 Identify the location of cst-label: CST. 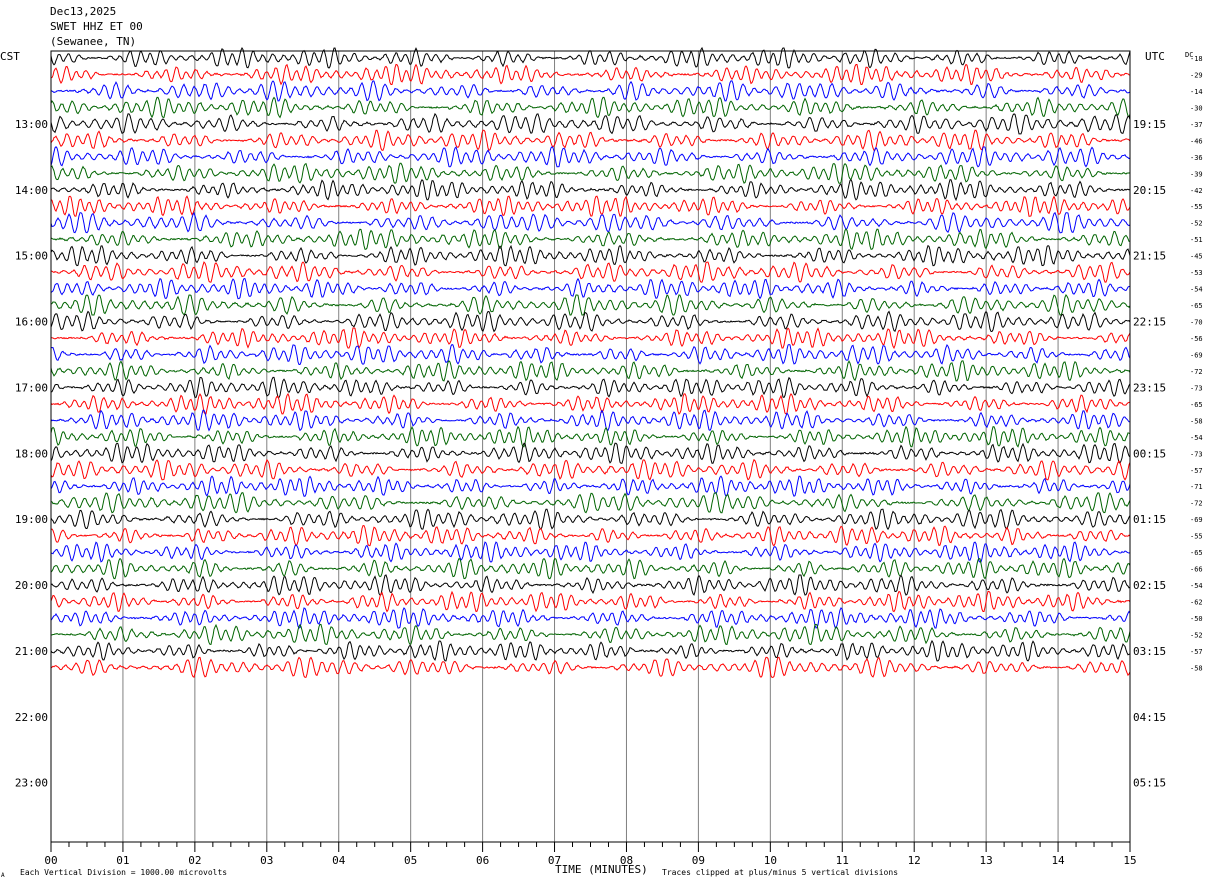
(10, 56).